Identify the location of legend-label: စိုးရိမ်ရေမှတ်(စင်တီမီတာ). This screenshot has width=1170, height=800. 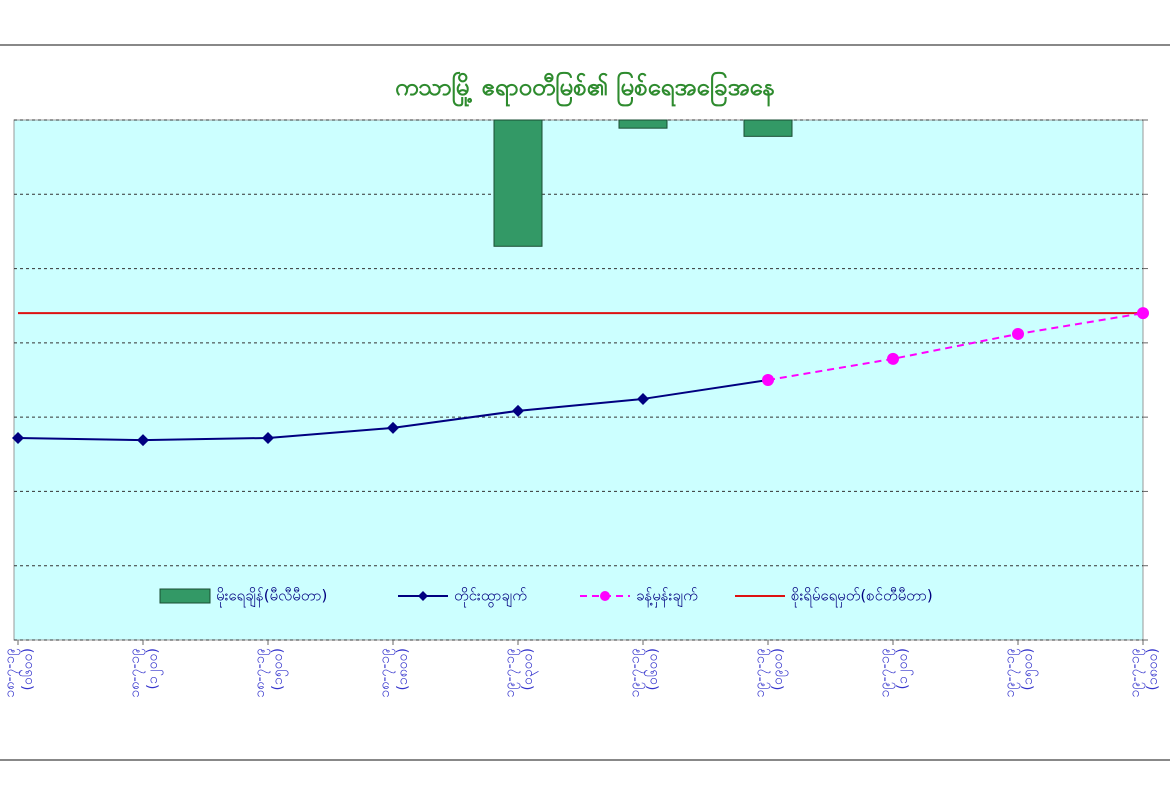
(862, 597).